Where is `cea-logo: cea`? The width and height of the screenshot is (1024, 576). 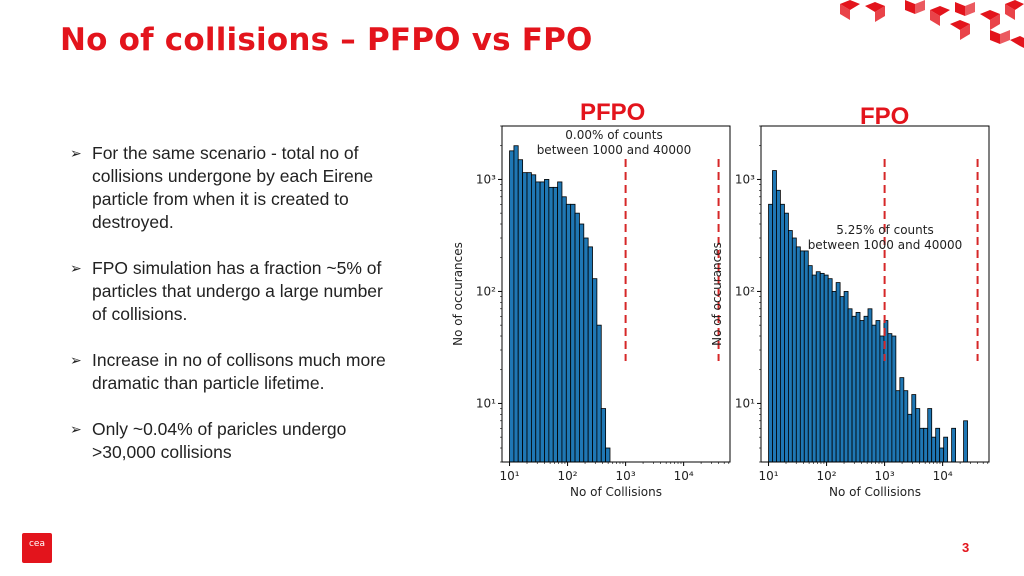 cea-logo: cea is located at coordinates (37, 548).